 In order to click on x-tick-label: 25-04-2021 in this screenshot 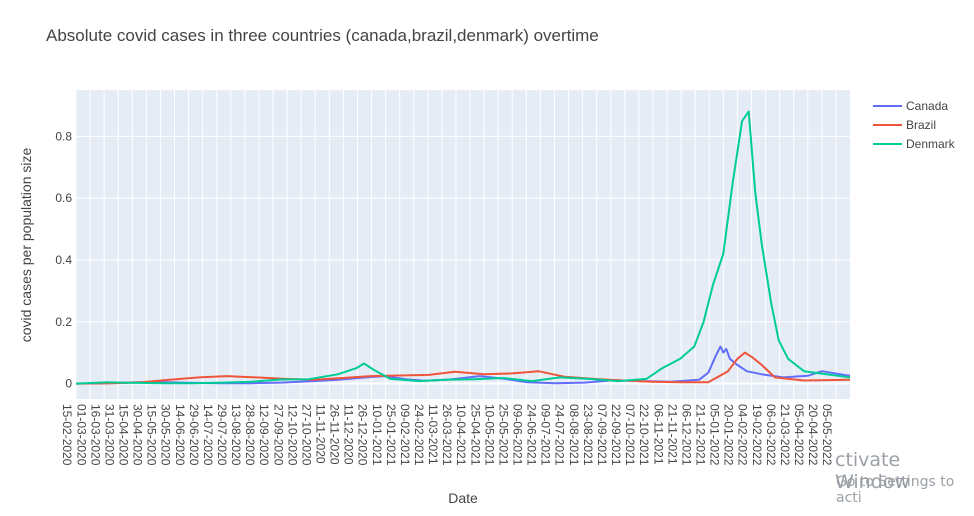, I will do `click(475, 435)`.